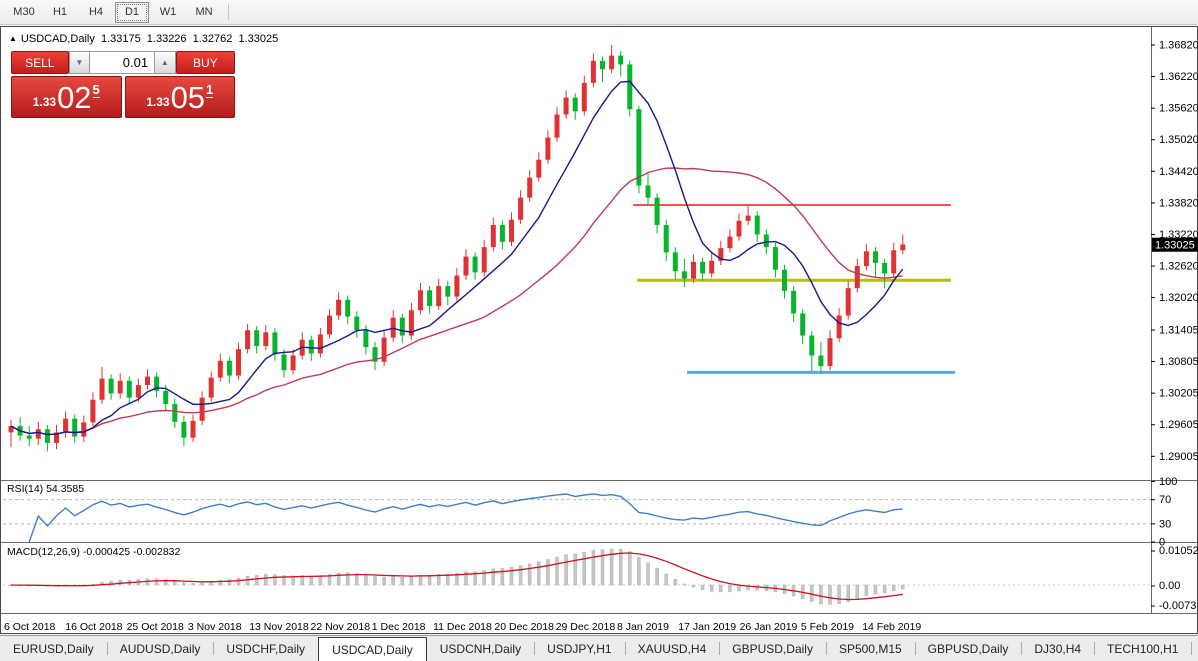  I want to click on svg-text: 3 Nov 2018, so click(215, 627).